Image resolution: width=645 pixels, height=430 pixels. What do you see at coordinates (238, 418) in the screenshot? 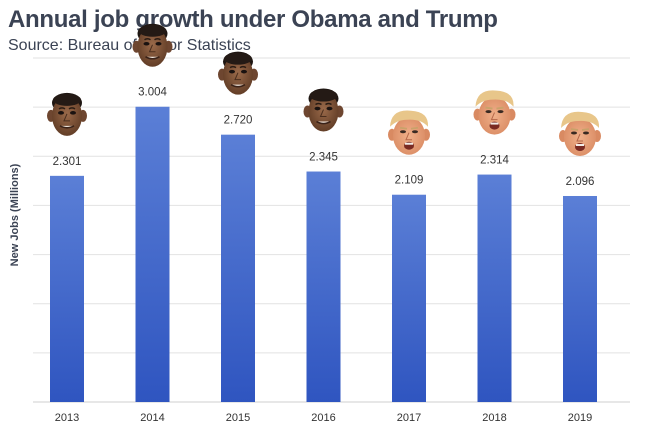
I see `x-tick-label: 2015` at bounding box center [238, 418].